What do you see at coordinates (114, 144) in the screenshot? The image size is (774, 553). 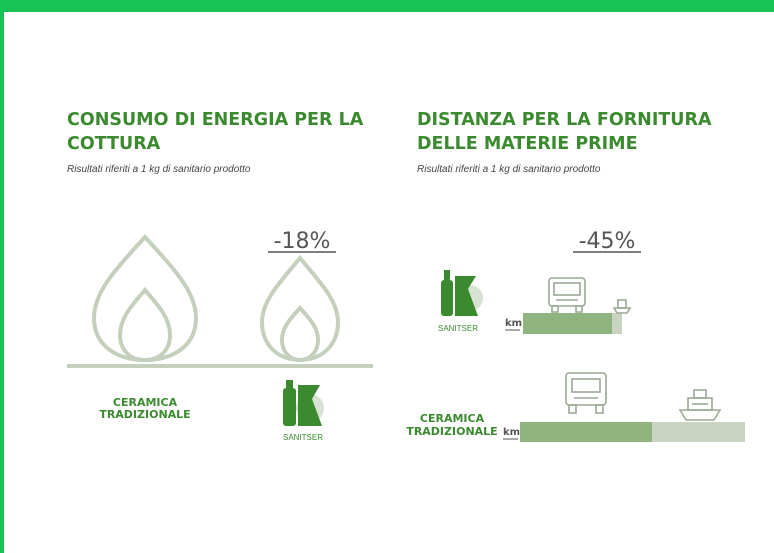 I see `panel-title: COTTURA` at bounding box center [114, 144].